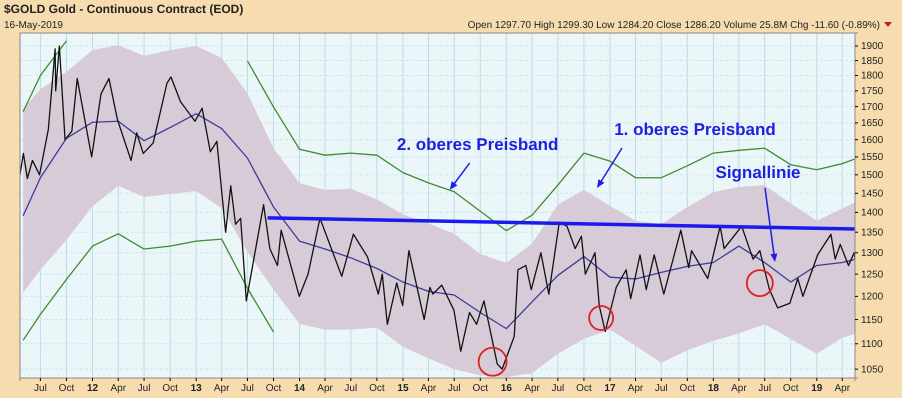 Image resolution: width=902 pixels, height=398 pixels. I want to click on text: Open 1297.70 High 1299.30 Low 1284.20 Close 1286.20 Volume 25.8M Chg -11.60 (-0.89%), so click(674, 25).